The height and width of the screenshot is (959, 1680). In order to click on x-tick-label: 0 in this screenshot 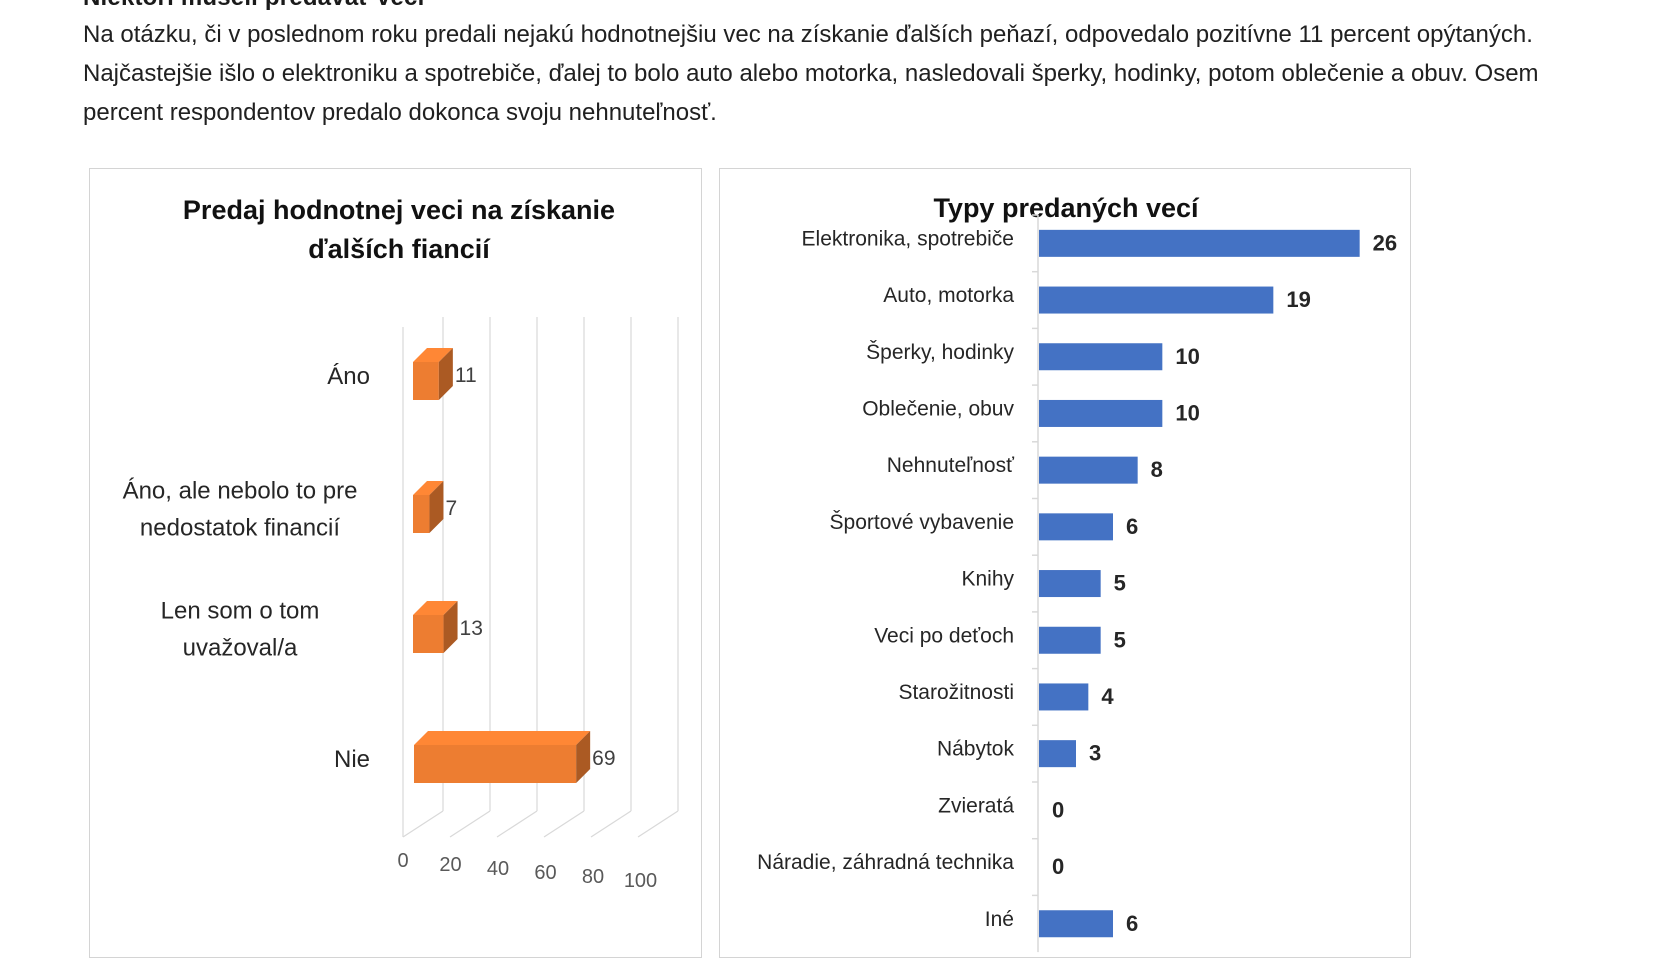, I will do `click(402, 861)`.